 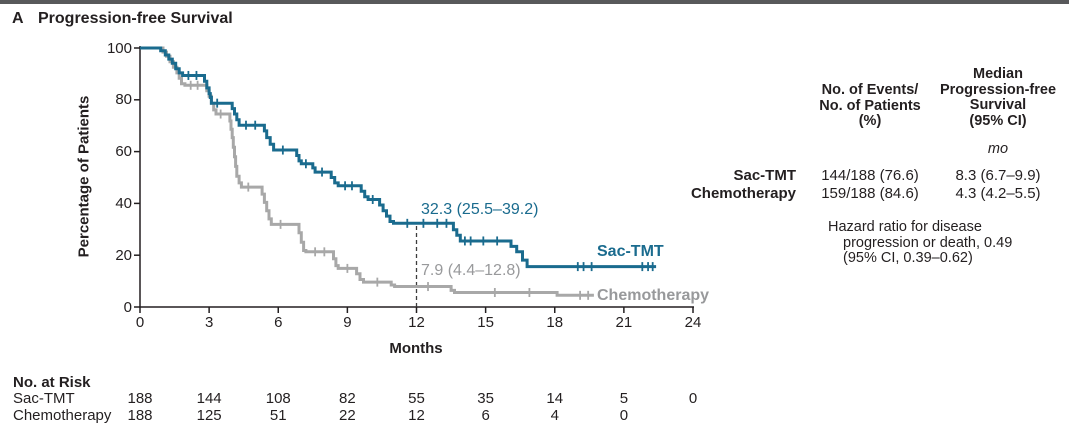 I want to click on stats-col1-header-line: No. of Events/, so click(x=870, y=90).